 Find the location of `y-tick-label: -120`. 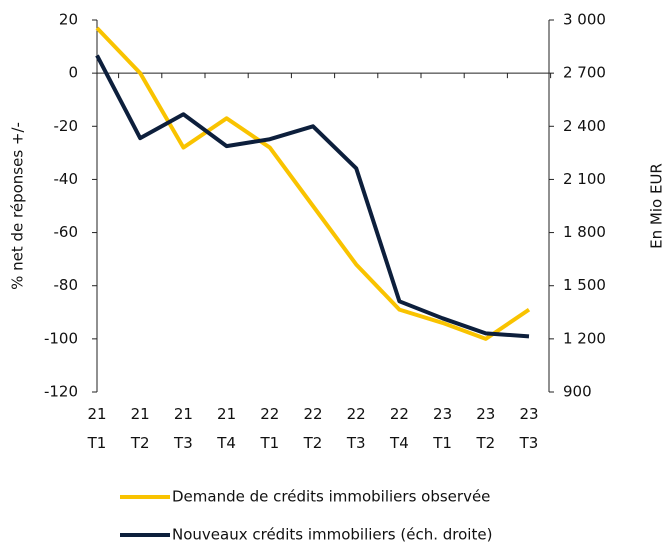

y-tick-label: -120 is located at coordinates (61, 392).